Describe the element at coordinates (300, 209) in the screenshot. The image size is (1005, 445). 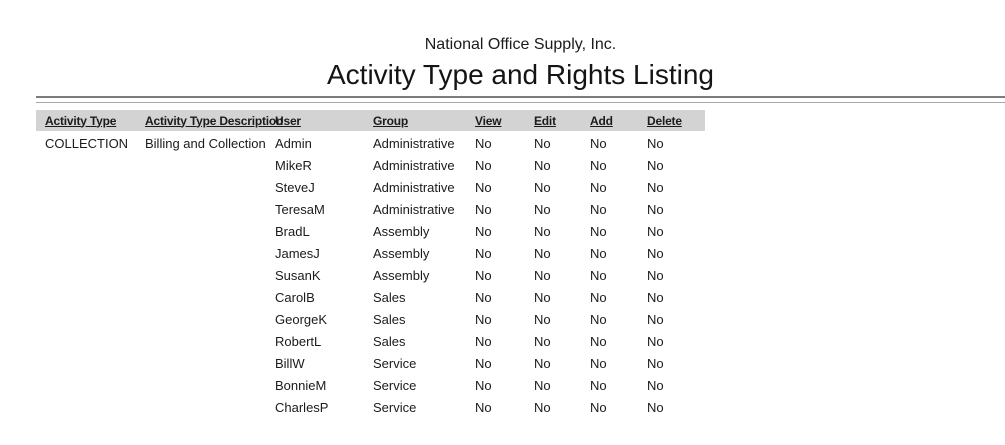
I see `cell-user: TeresaM` at that location.